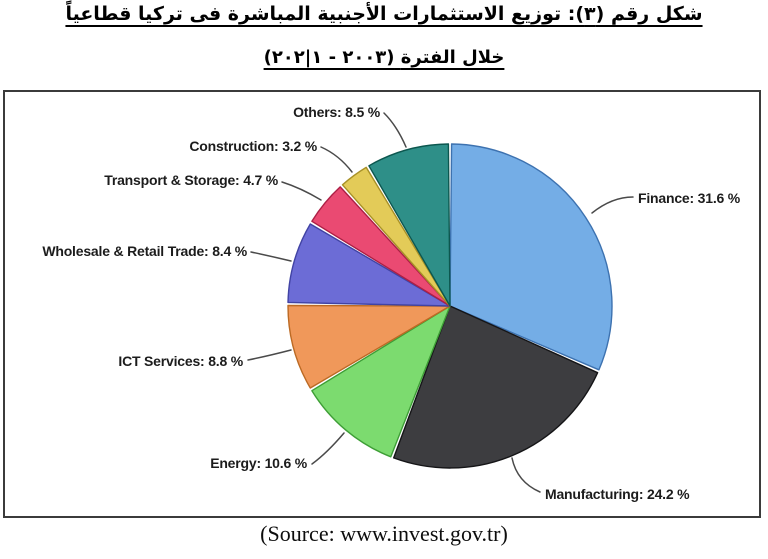 This screenshot has height=559, width=768. Describe the element at coordinates (301, 191) in the screenshot. I see `leader-line-transport-storage` at that location.